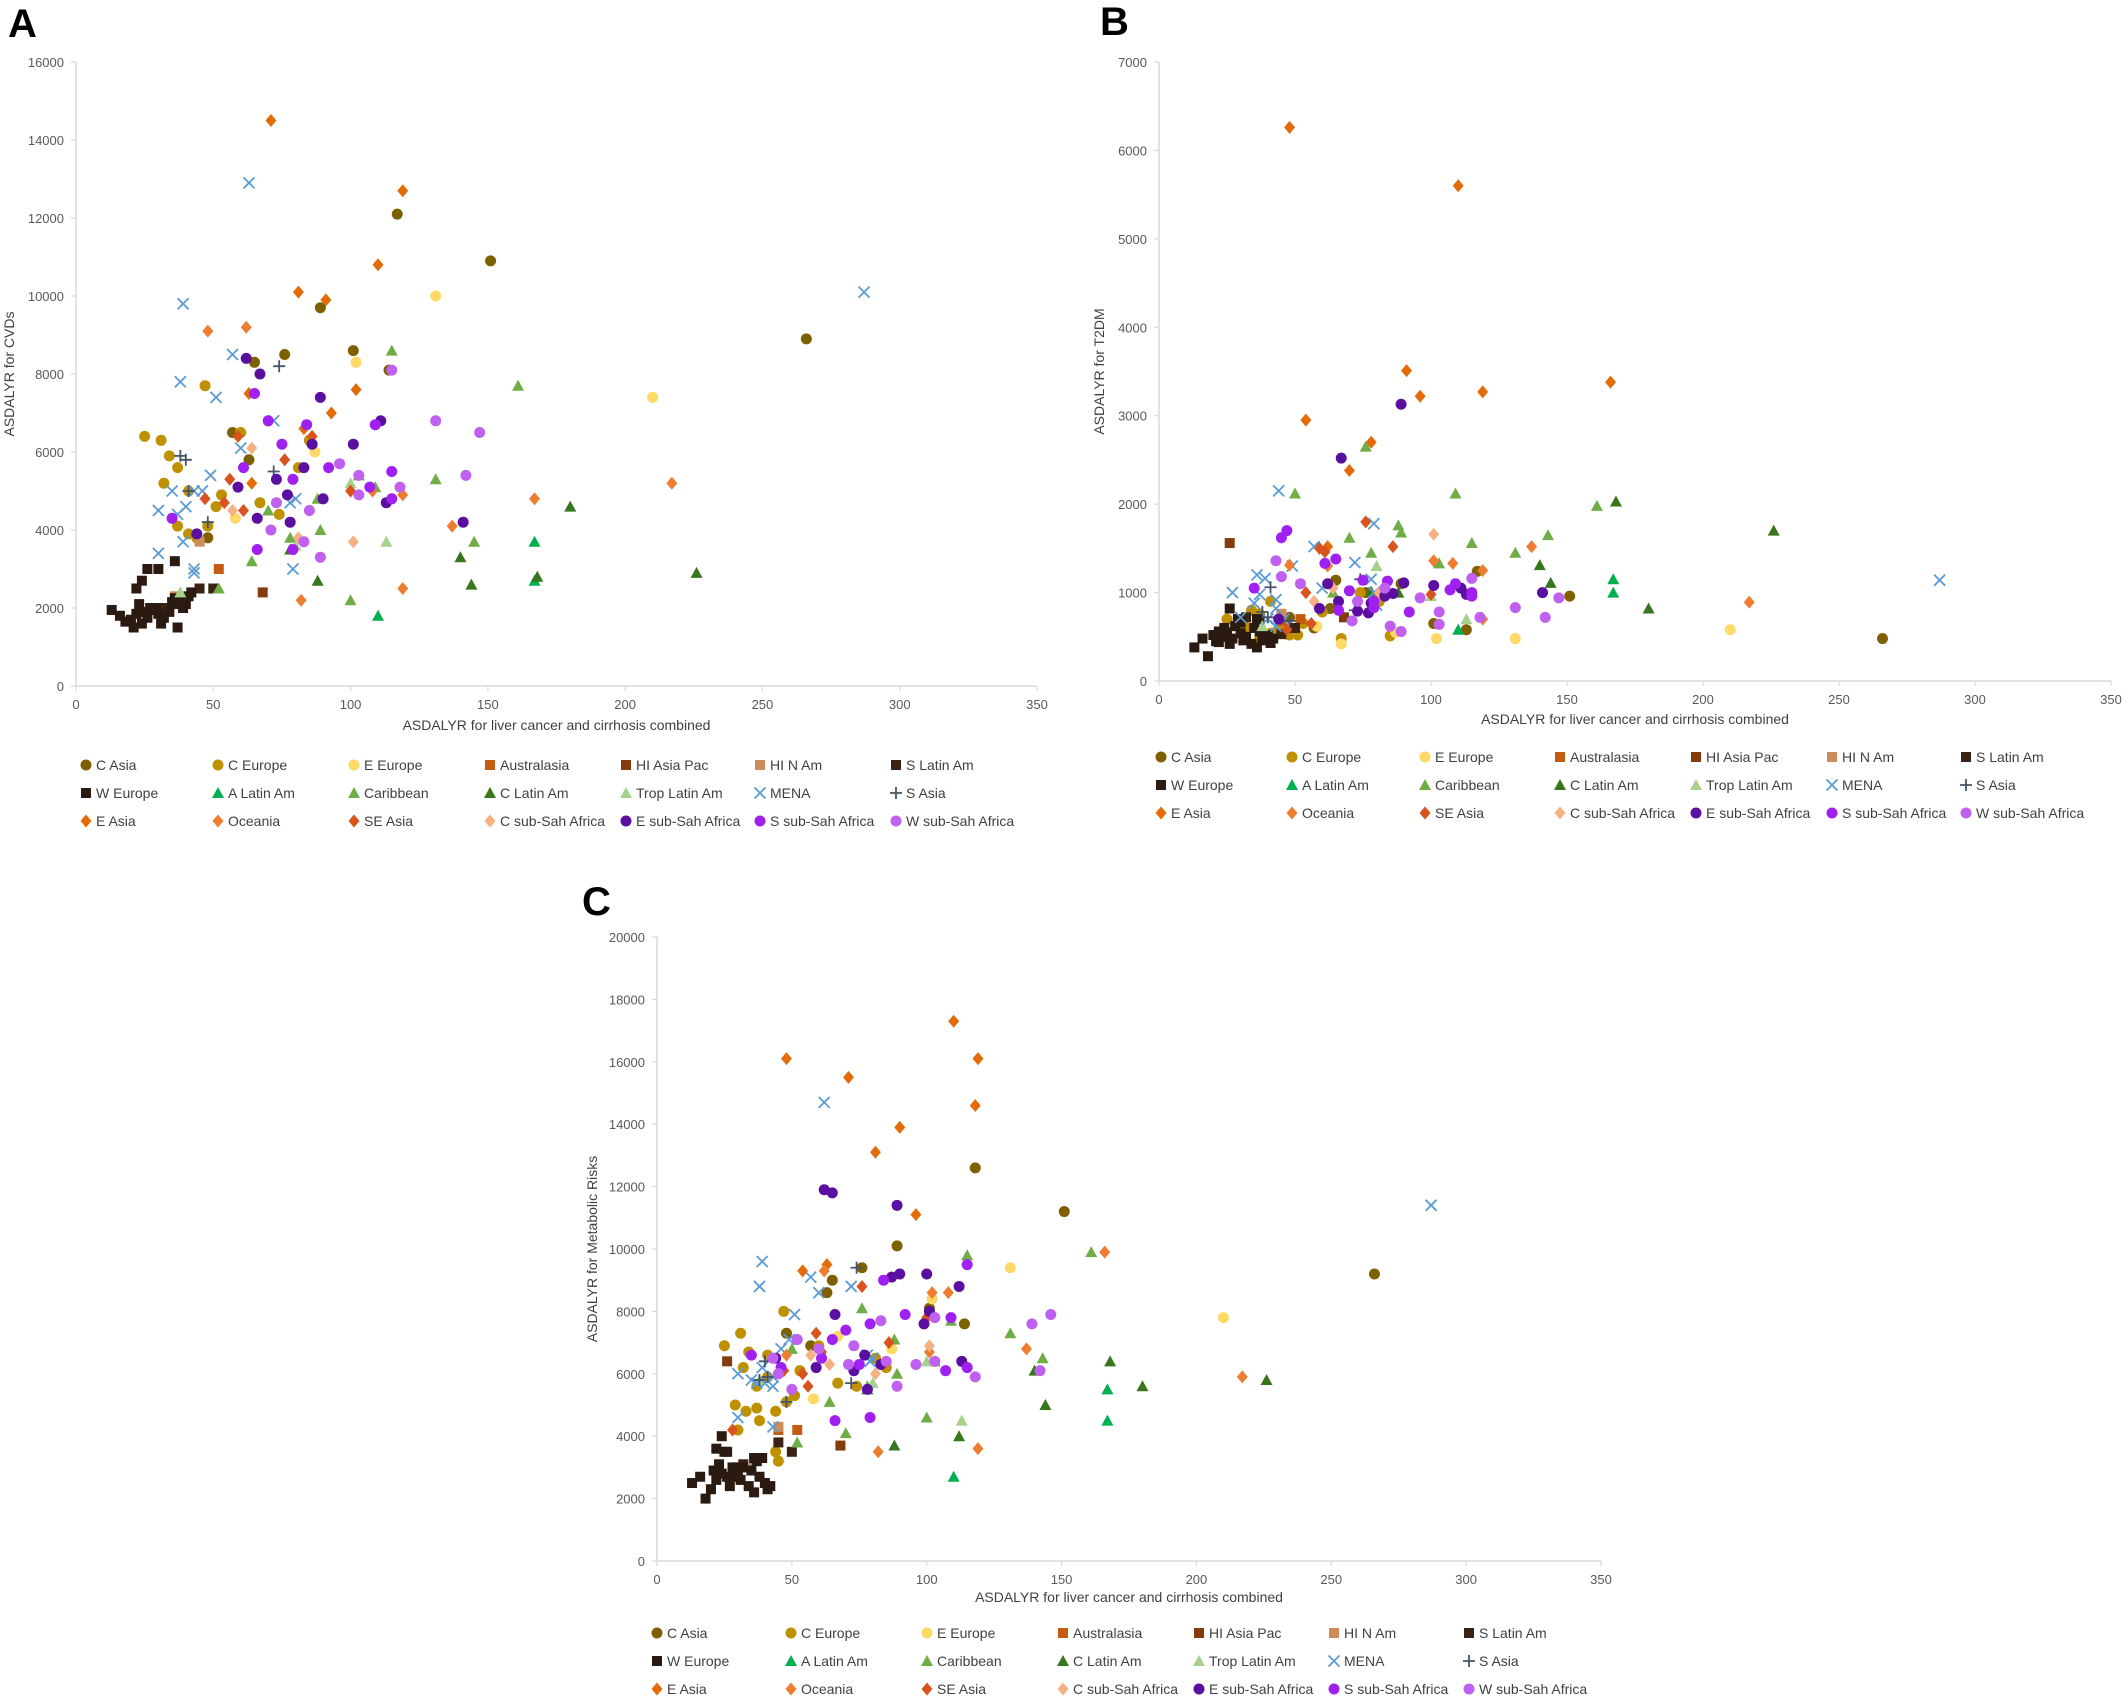  Describe the element at coordinates (625, 704) in the screenshot. I see `x-tick-label: 200` at that location.